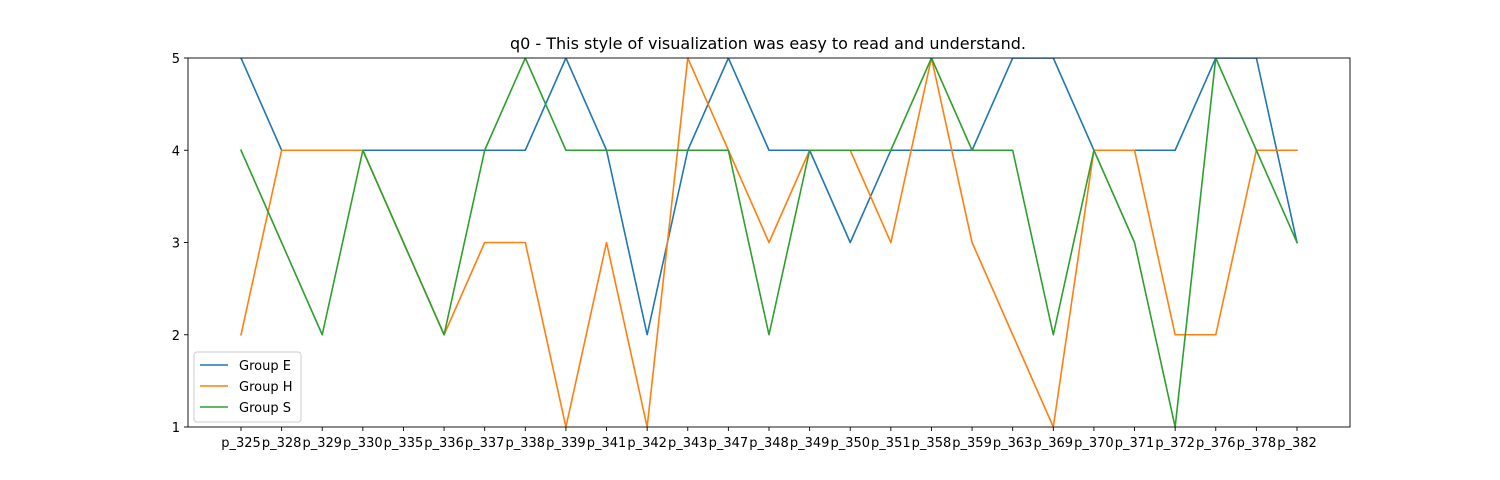 The height and width of the screenshot is (480, 1500). I want to click on x-tick-label: p_348, so click(769, 443).